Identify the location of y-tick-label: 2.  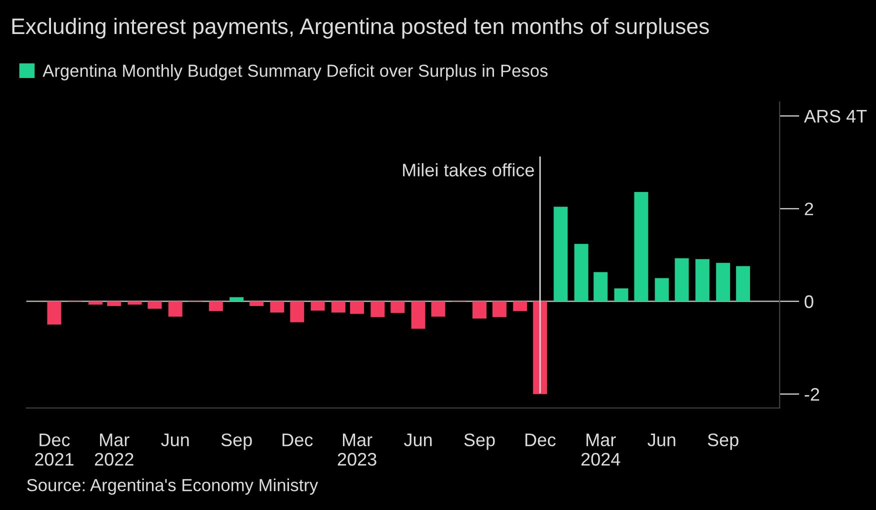
(809, 209).